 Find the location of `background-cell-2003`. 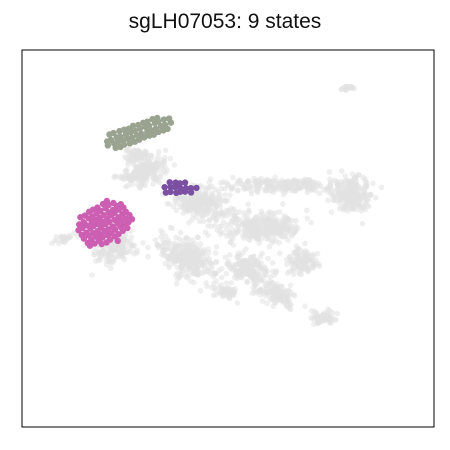

background-cell-2003 is located at coordinates (265, 281).